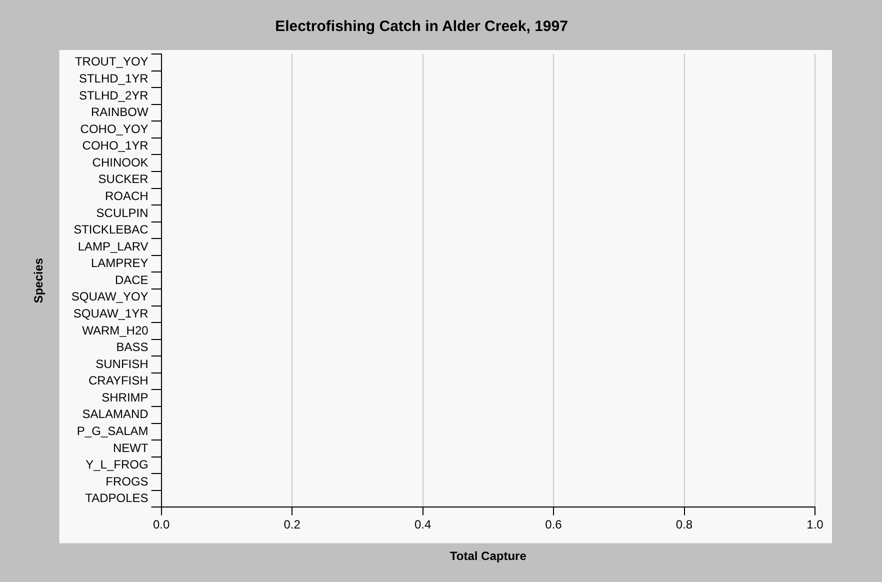 The image size is (882, 582). What do you see at coordinates (553, 525) in the screenshot?
I see `x-tick-label: 0.6` at bounding box center [553, 525].